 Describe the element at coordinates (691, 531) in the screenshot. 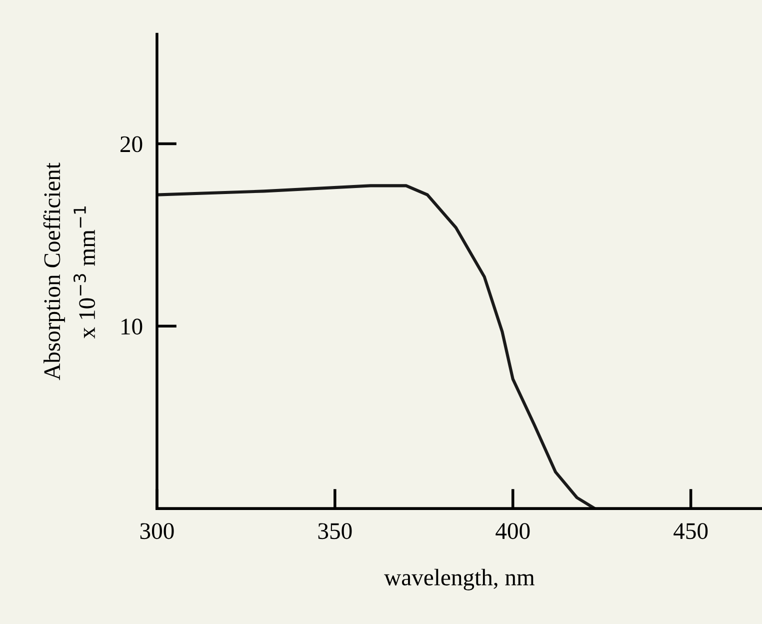

I see `x-tick-label: 450` at that location.